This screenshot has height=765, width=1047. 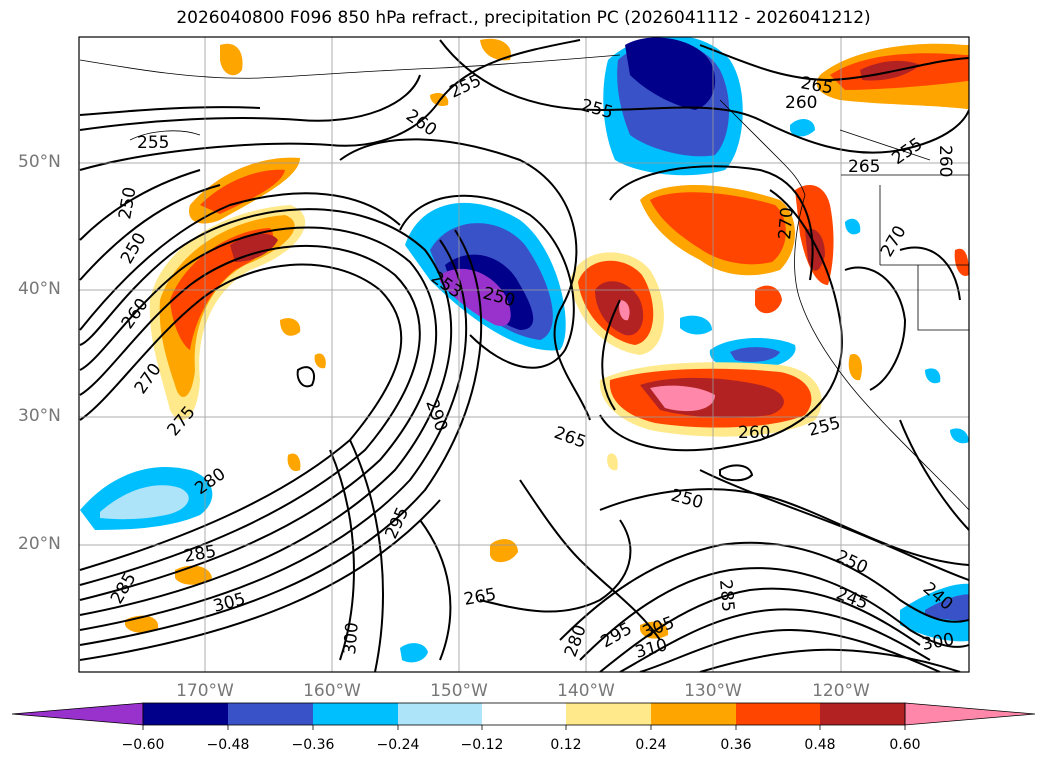 What do you see at coordinates (39, 544) in the screenshot?
I see `lat-label-20n: 20°N` at bounding box center [39, 544].